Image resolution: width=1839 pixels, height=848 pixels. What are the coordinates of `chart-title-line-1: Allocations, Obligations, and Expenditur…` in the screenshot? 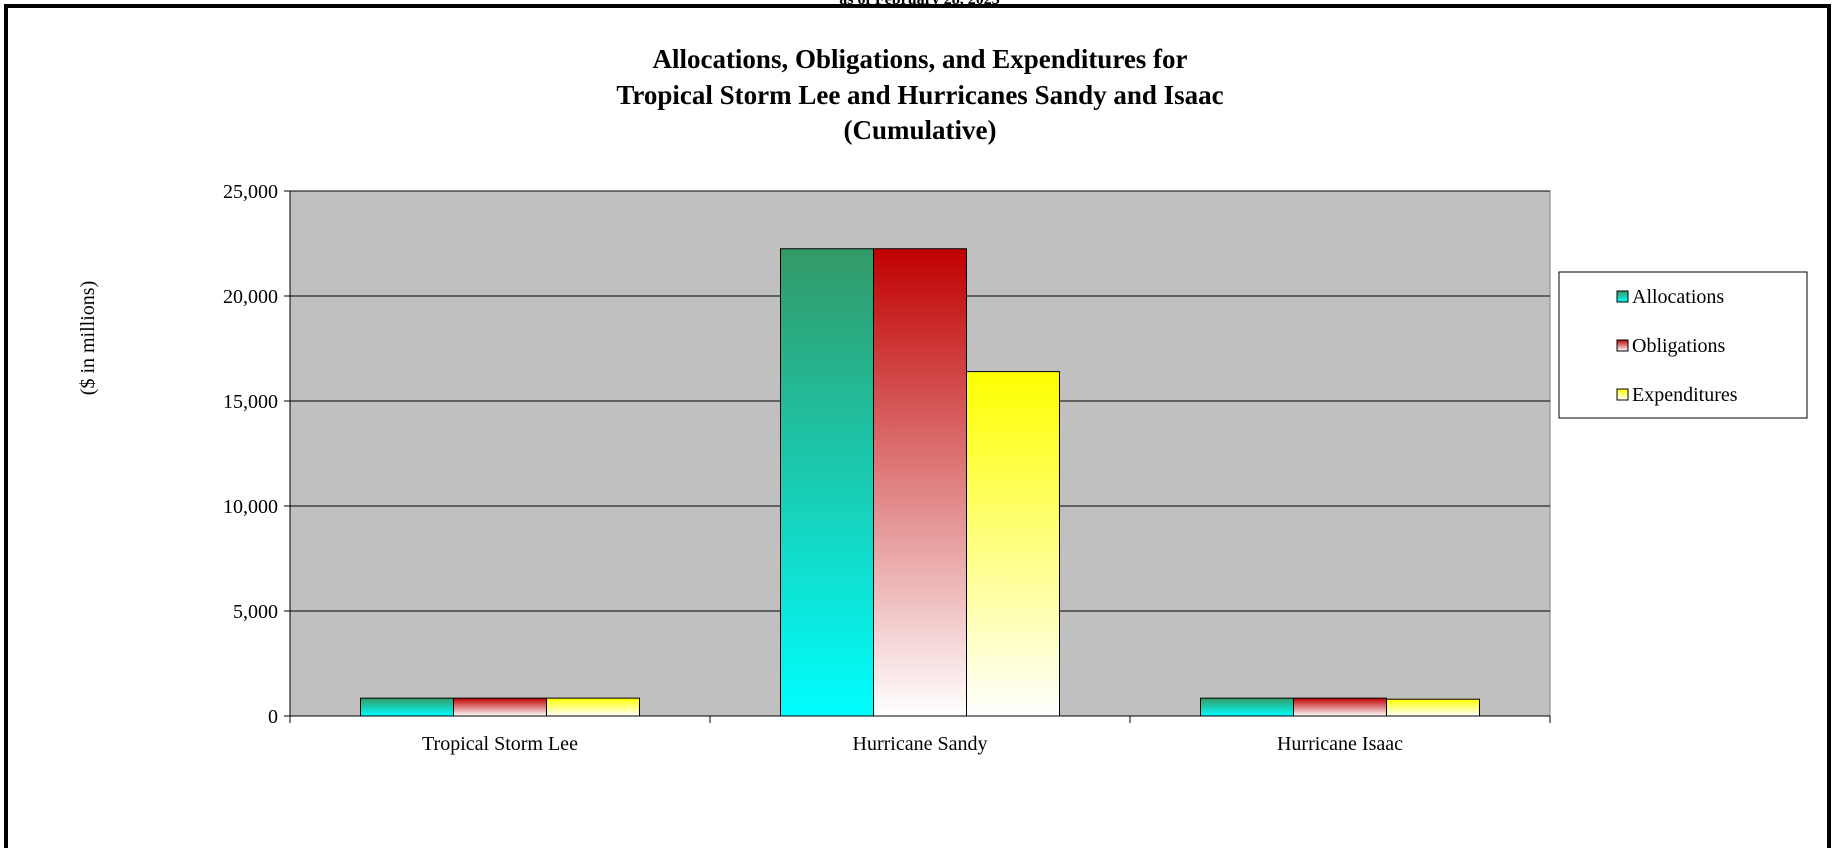 It's located at (919, 59).